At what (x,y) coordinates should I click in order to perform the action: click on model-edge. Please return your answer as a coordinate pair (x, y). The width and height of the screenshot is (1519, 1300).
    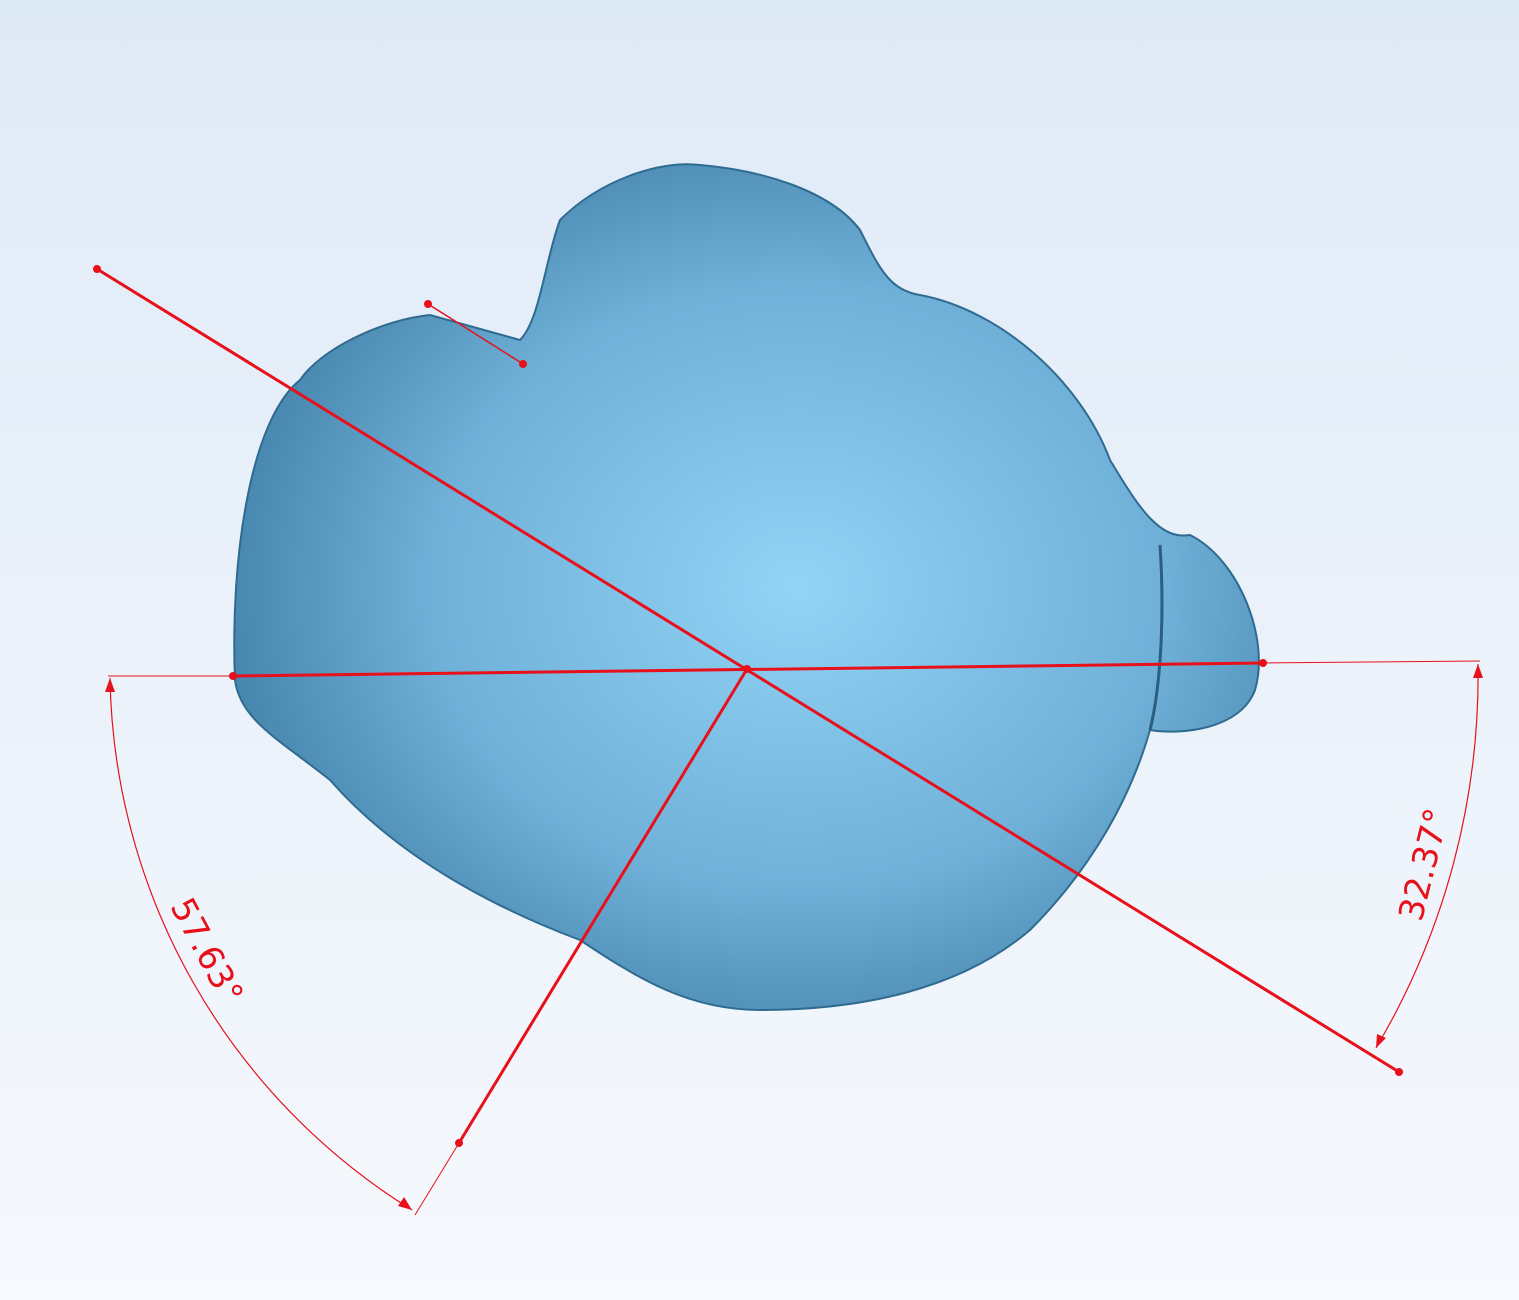
    Looking at the image, I should click on (1156, 637).